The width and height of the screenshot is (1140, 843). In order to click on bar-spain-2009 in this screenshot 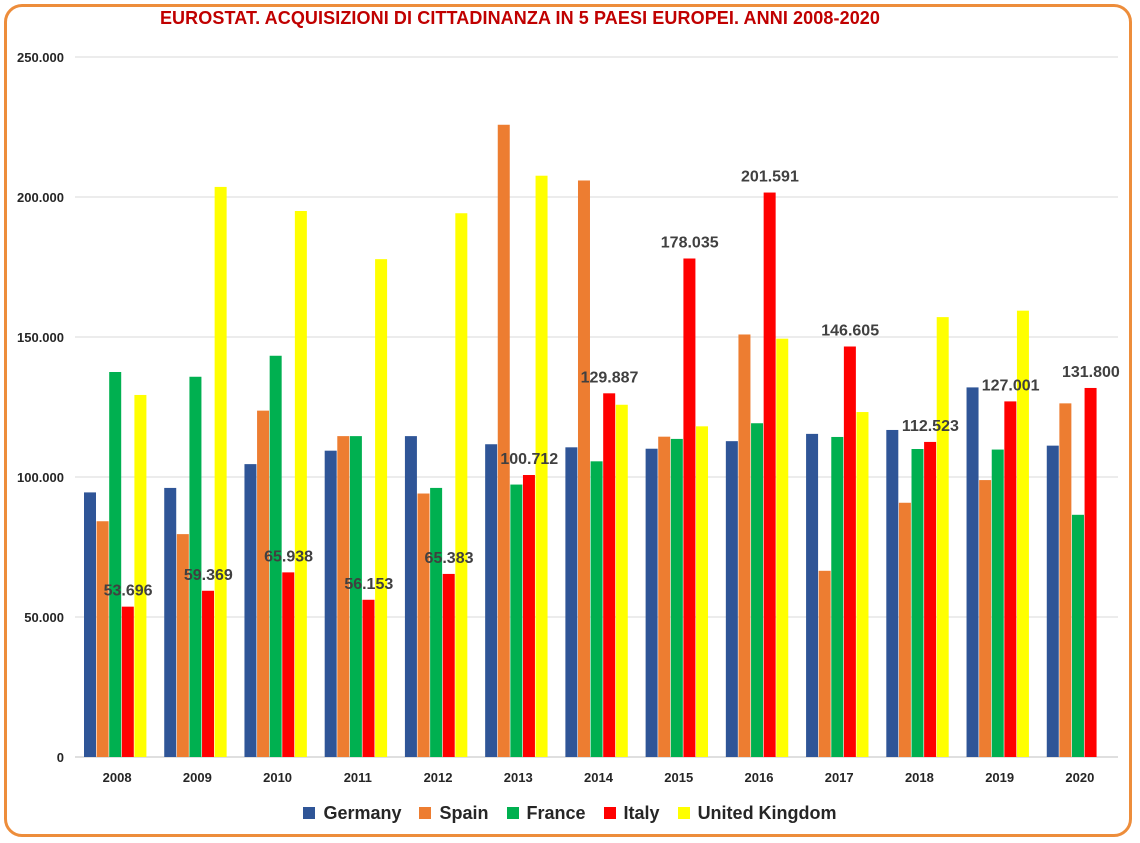, I will do `click(182, 645)`.